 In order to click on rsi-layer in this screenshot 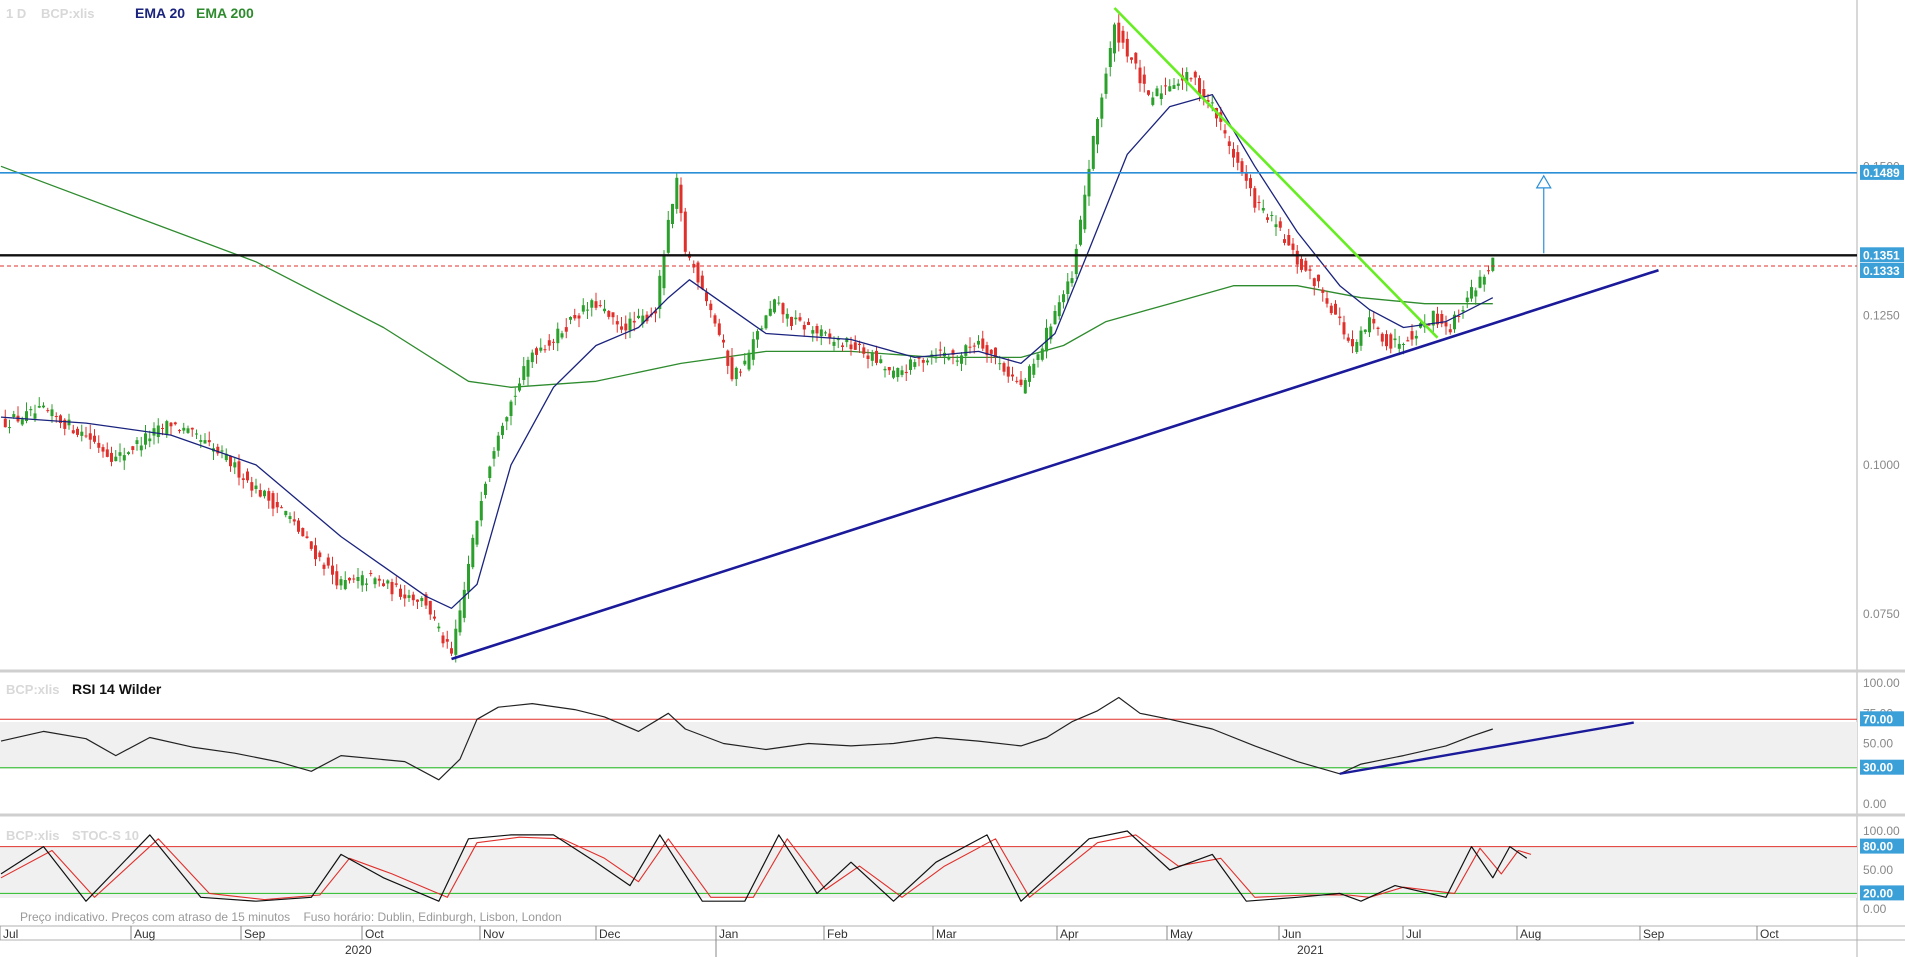, I will do `click(928, 738)`.